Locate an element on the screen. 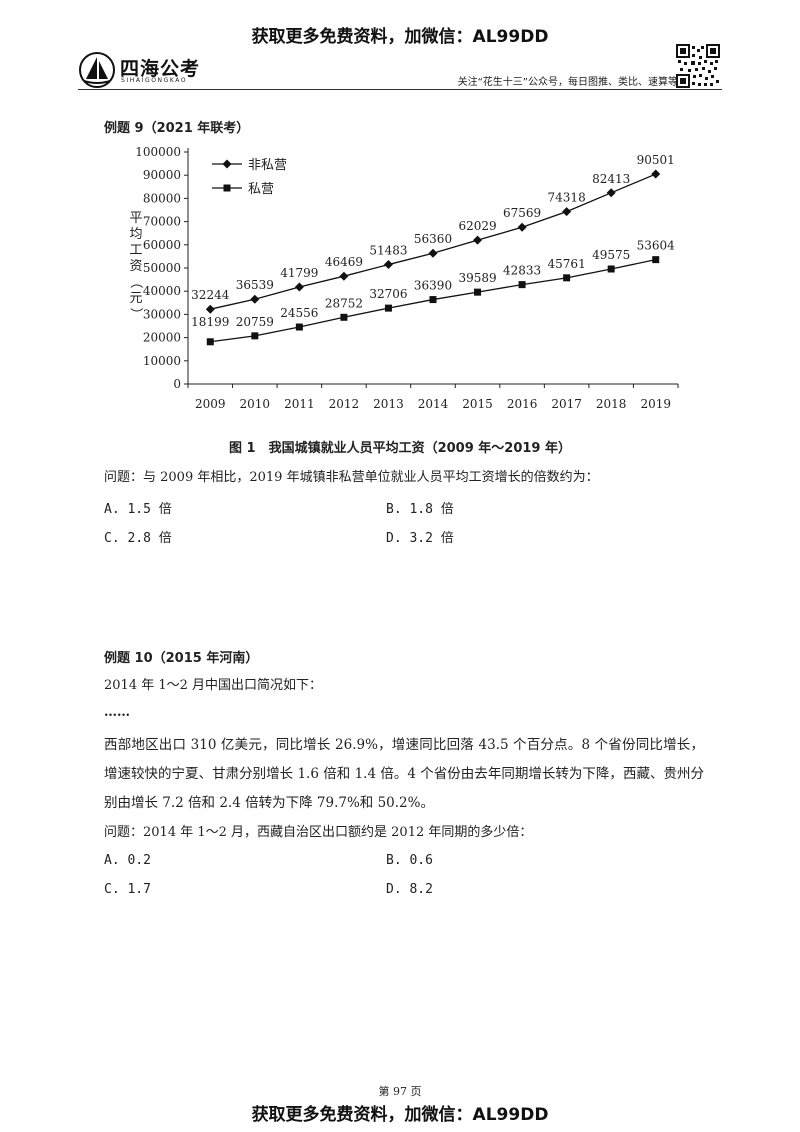 The image size is (800, 1132). y-tick-label: 50000 is located at coordinates (162, 268).